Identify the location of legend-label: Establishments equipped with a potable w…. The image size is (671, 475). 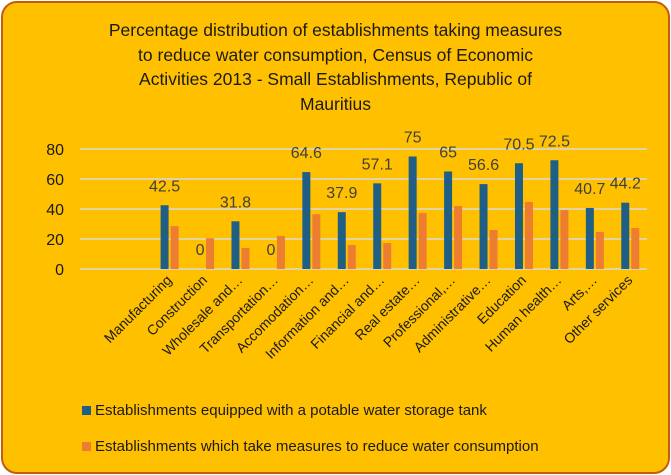
(291, 410).